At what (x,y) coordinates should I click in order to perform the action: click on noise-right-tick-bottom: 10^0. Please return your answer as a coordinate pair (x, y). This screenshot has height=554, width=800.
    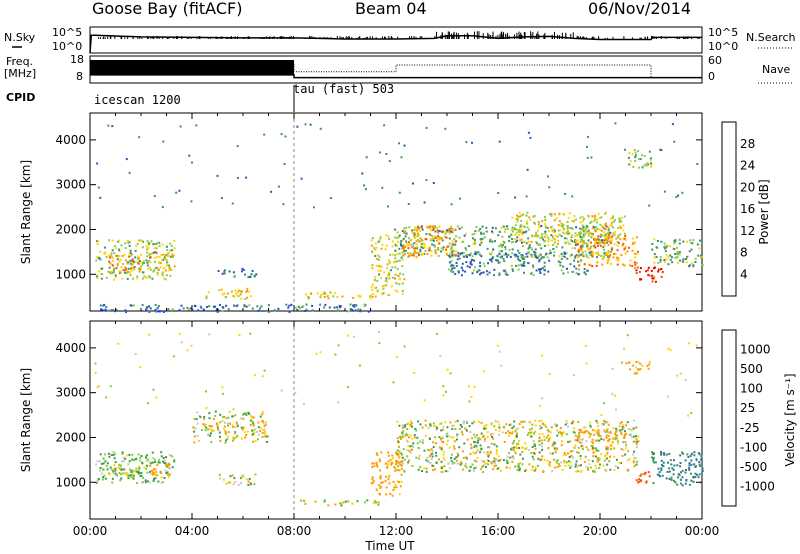
    Looking at the image, I should click on (723, 46).